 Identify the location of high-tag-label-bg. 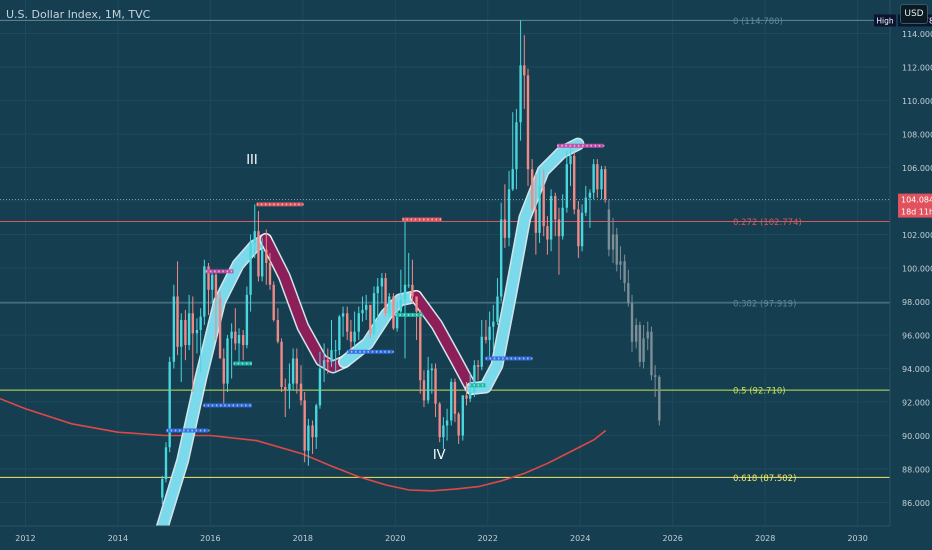
(885, 20).